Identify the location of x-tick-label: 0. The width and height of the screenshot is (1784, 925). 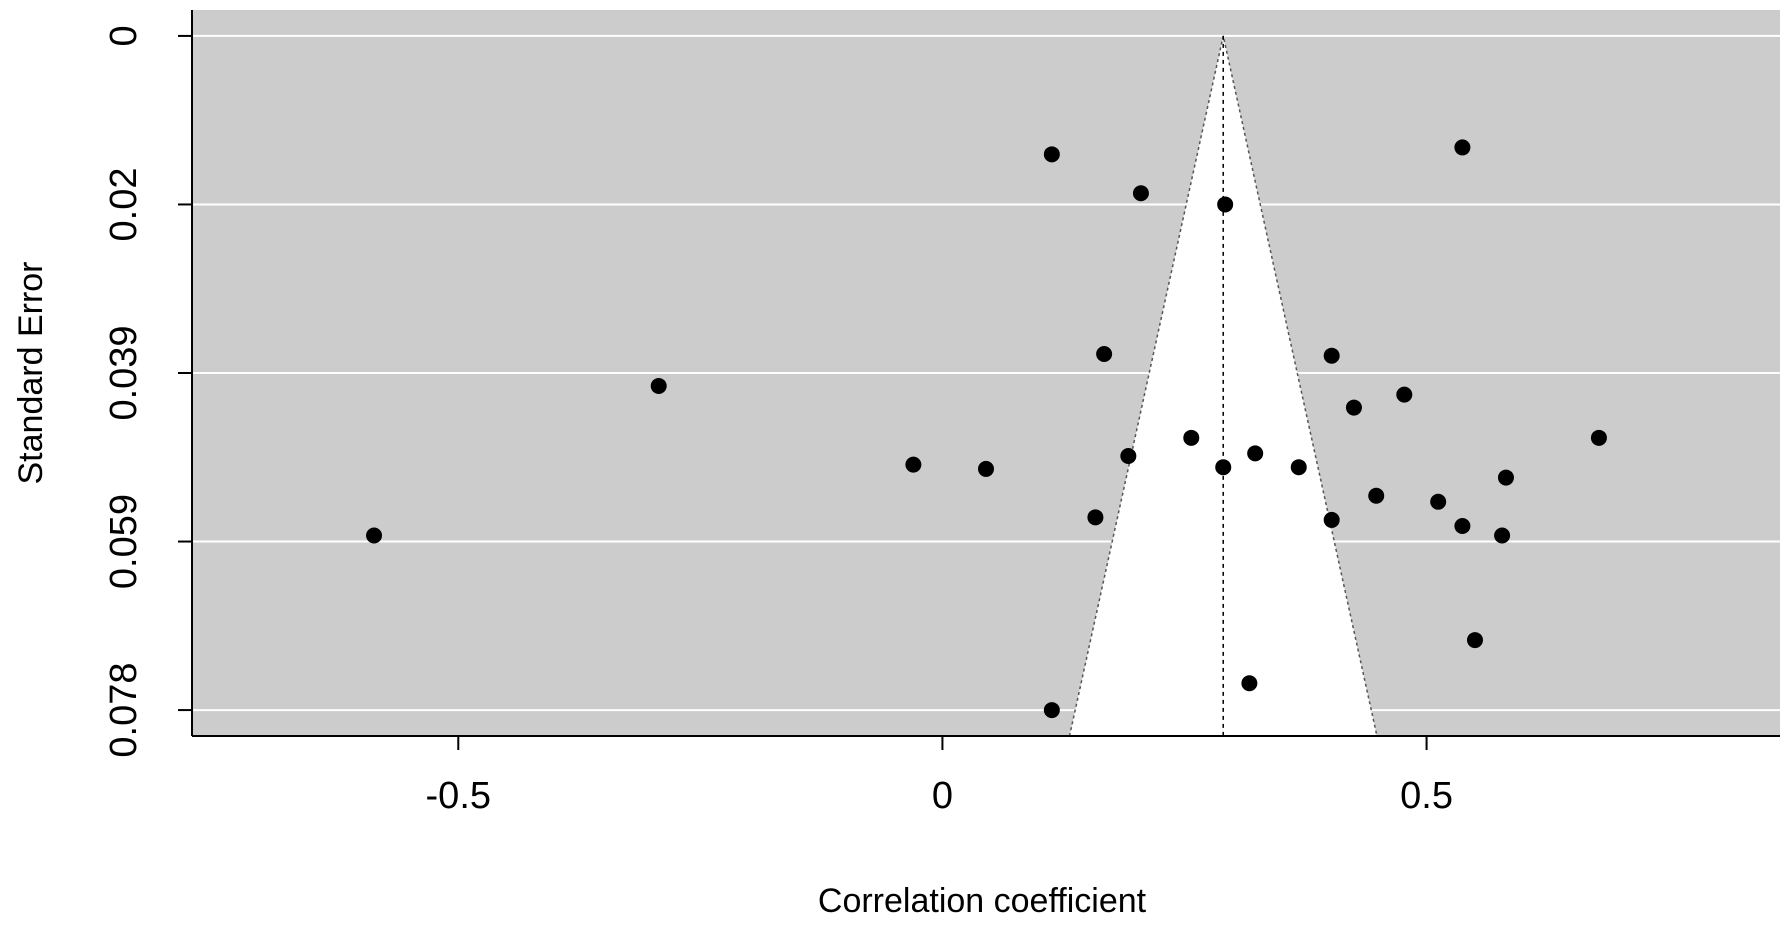
(942, 796).